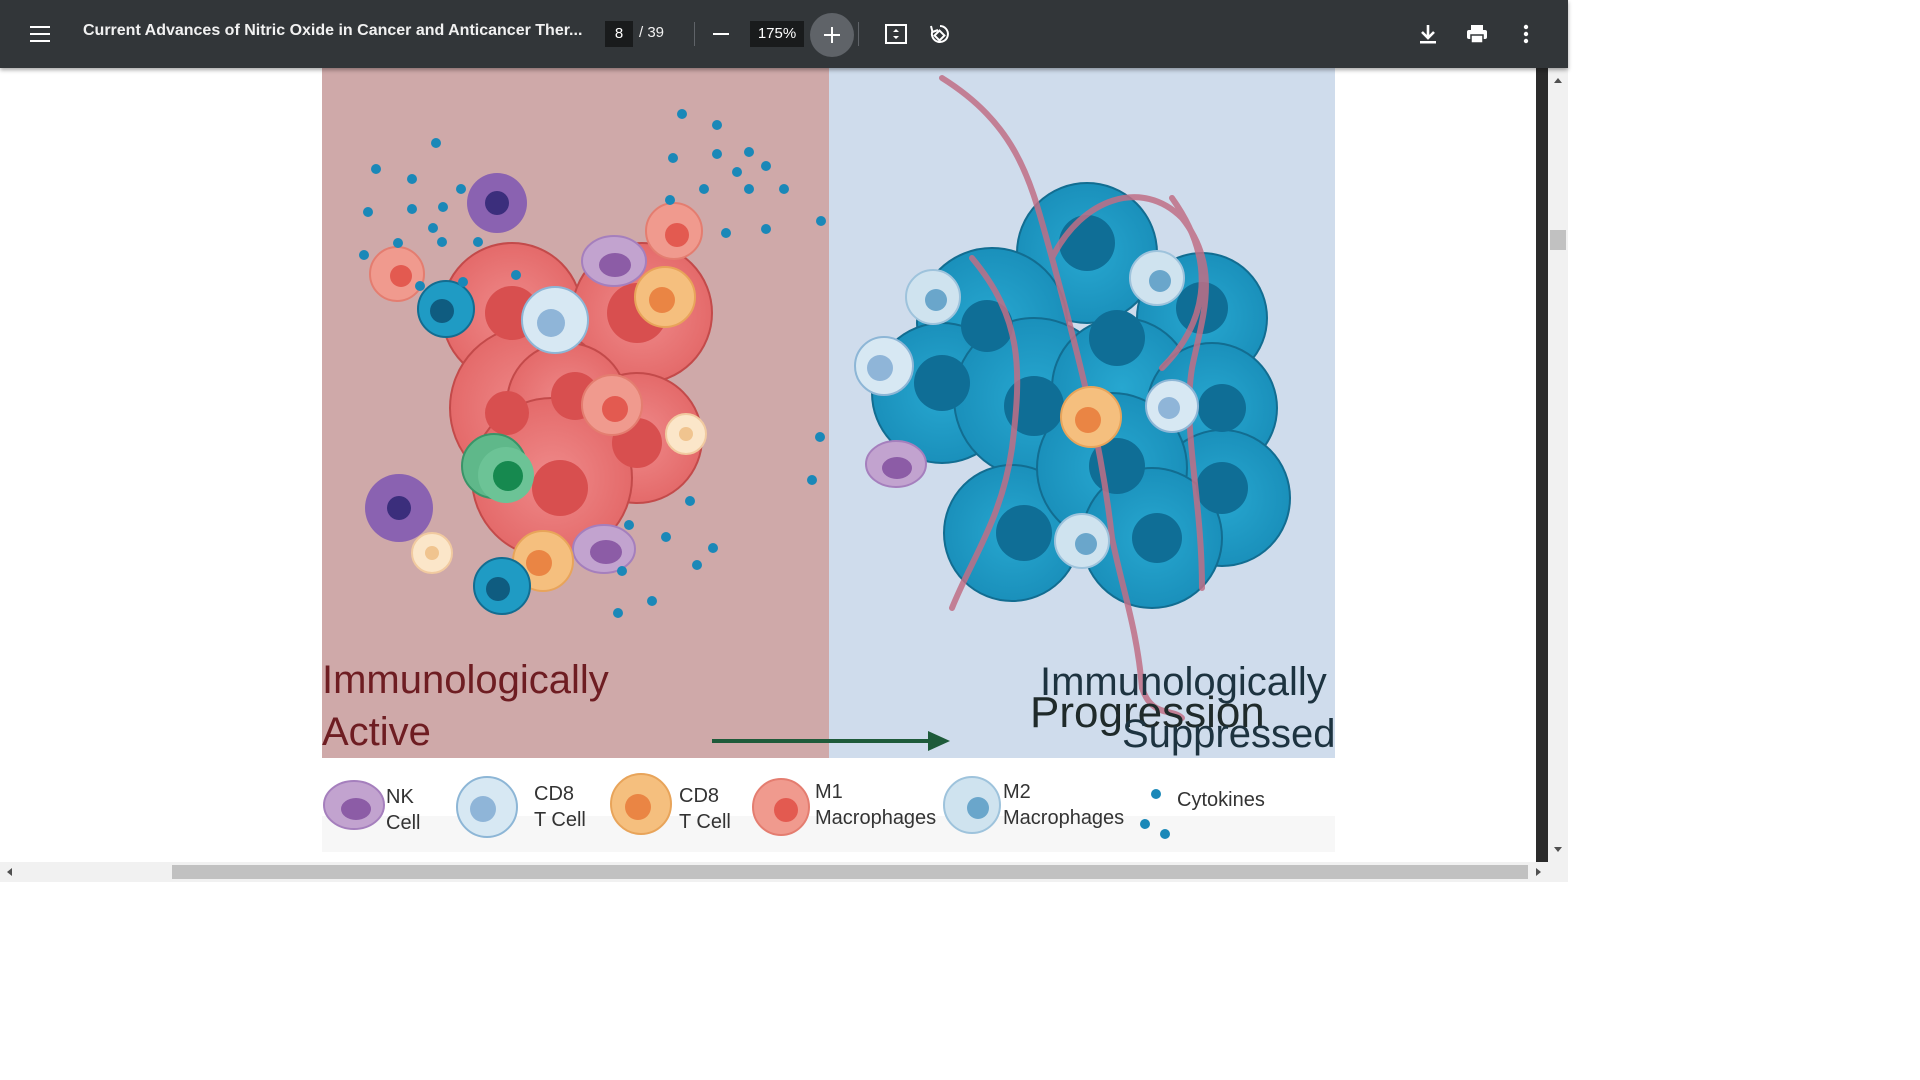 The height and width of the screenshot is (1080, 1920). What do you see at coordinates (1558, 80) in the screenshot?
I see `scroll-up-icon` at bounding box center [1558, 80].